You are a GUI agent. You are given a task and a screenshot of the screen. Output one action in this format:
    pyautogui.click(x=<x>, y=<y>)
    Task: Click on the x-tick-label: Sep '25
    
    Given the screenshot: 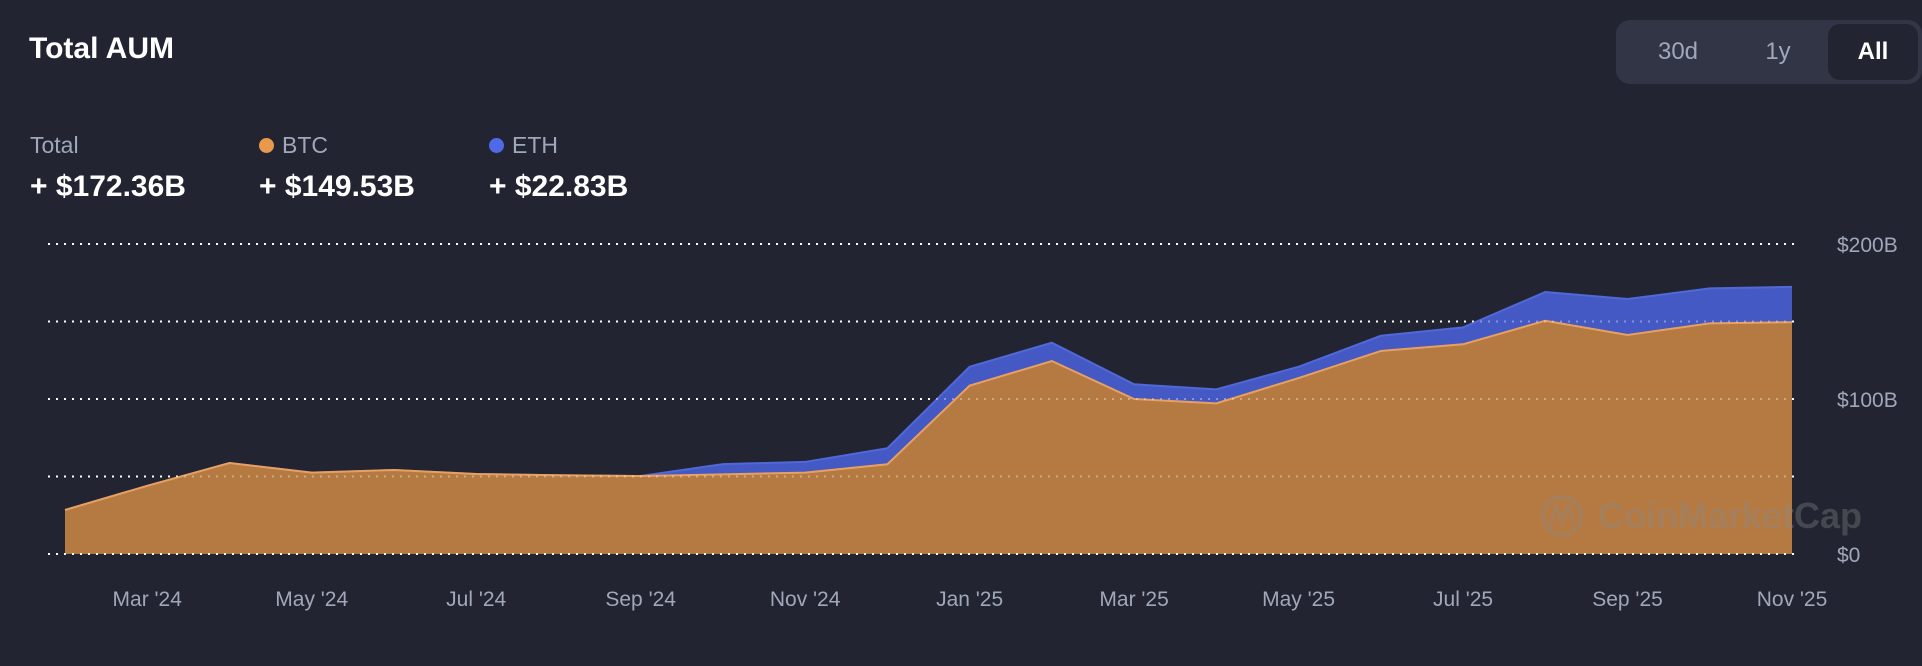 What is the action you would take?
    pyautogui.click(x=1627, y=599)
    